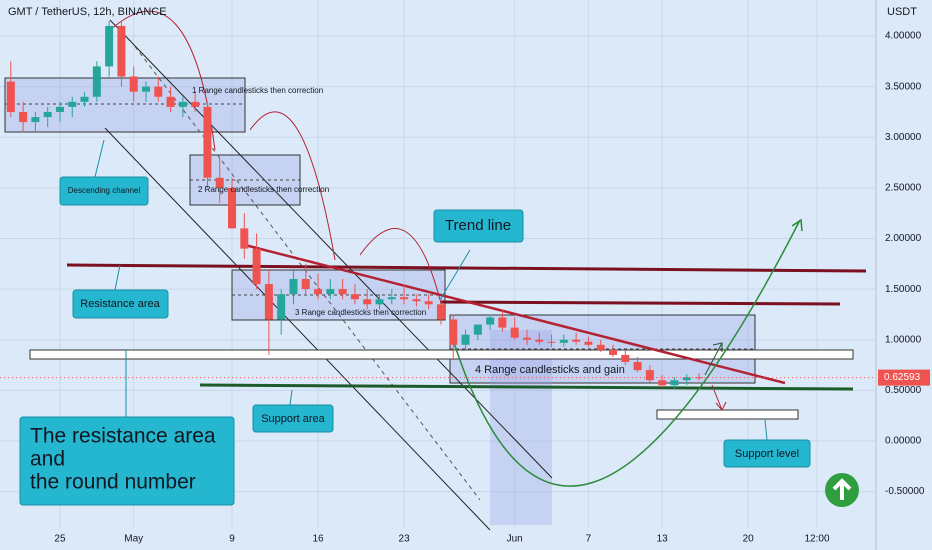  What do you see at coordinates (903, 238) in the screenshot?
I see `y-tick-label: 2.00000` at bounding box center [903, 238].